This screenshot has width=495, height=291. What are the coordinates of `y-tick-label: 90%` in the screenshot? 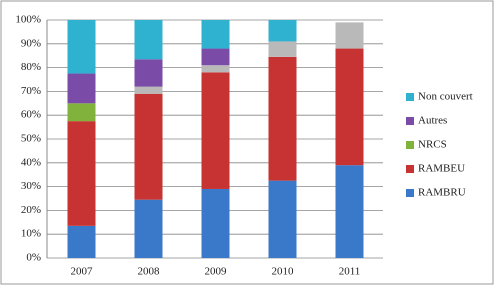 It's located at (31, 43).